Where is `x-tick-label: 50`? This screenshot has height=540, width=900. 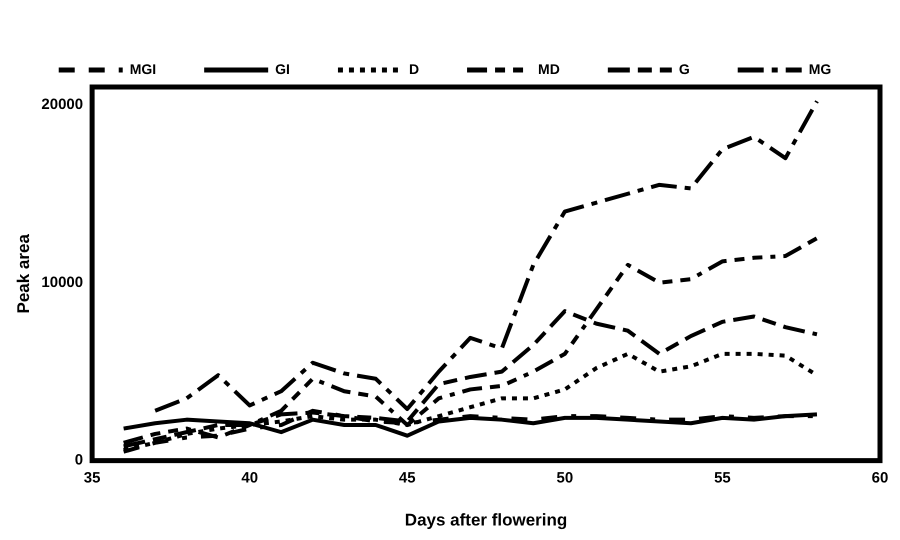
x-tick-label: 50 is located at coordinates (565, 478).